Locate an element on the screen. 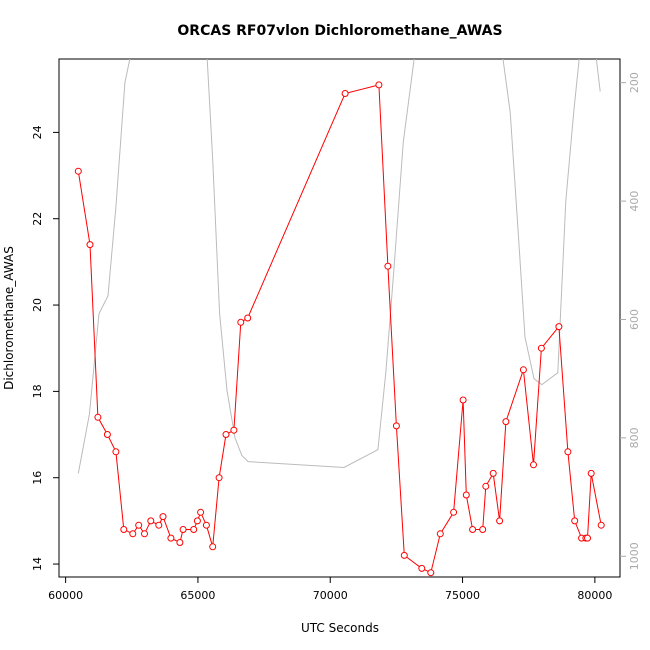 This screenshot has height=650, width=650. y2-axis: 200 400 600 800 1000 is located at coordinates (630, 321).